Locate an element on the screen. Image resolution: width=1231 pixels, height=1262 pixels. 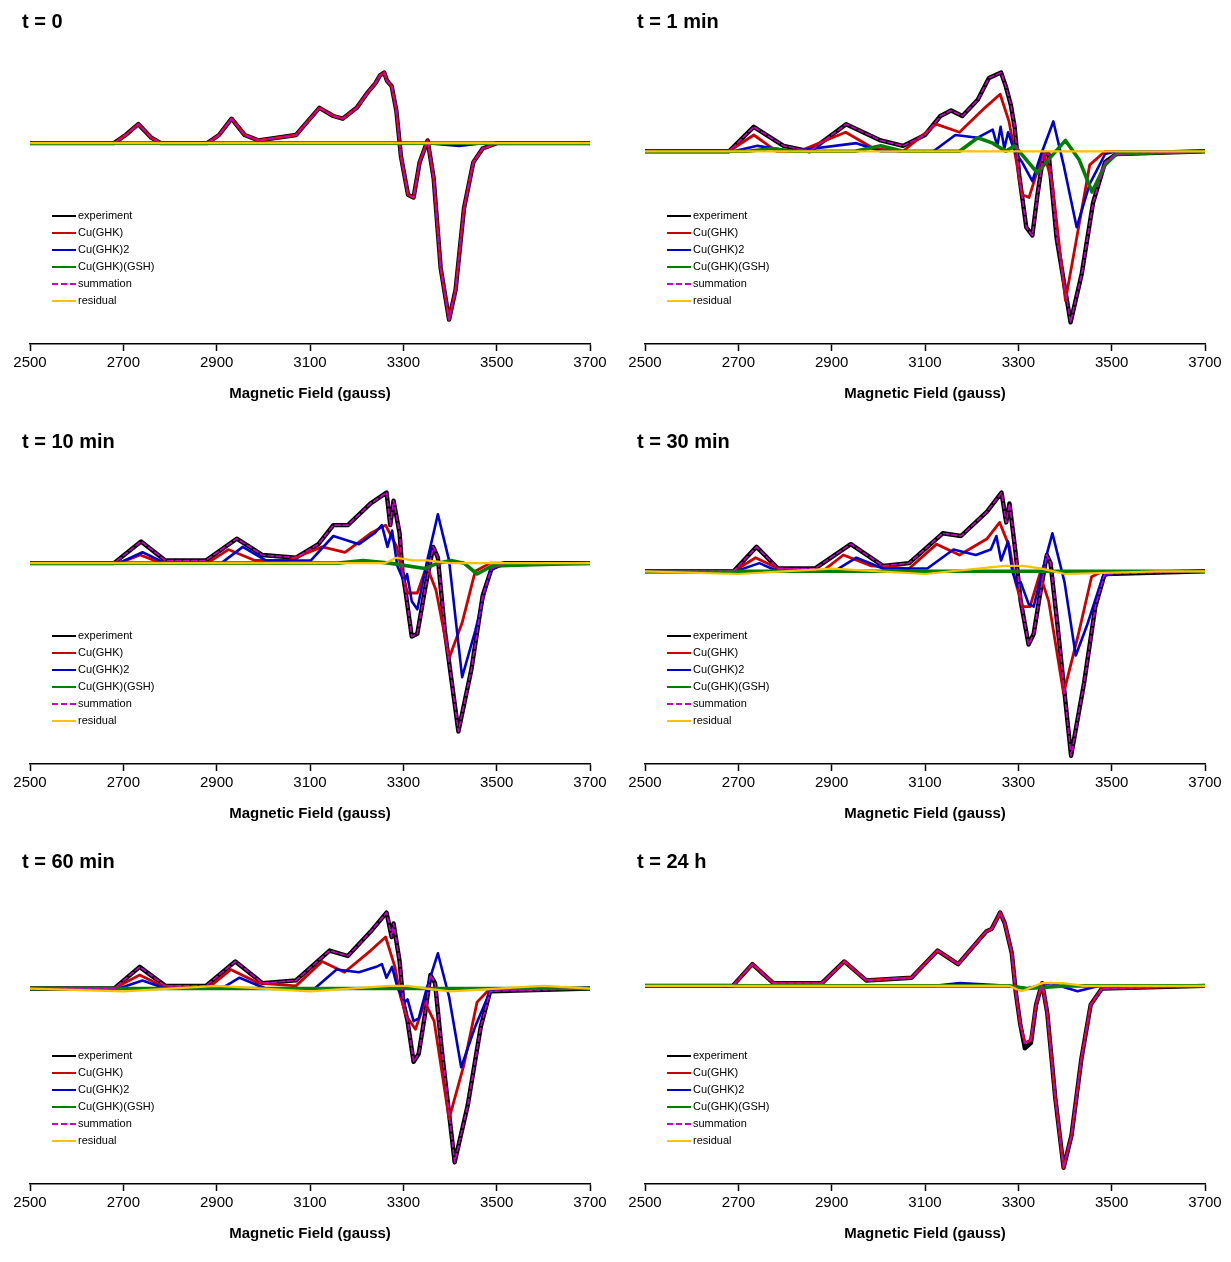
chart-title: t = 30 min is located at coordinates (683, 441).